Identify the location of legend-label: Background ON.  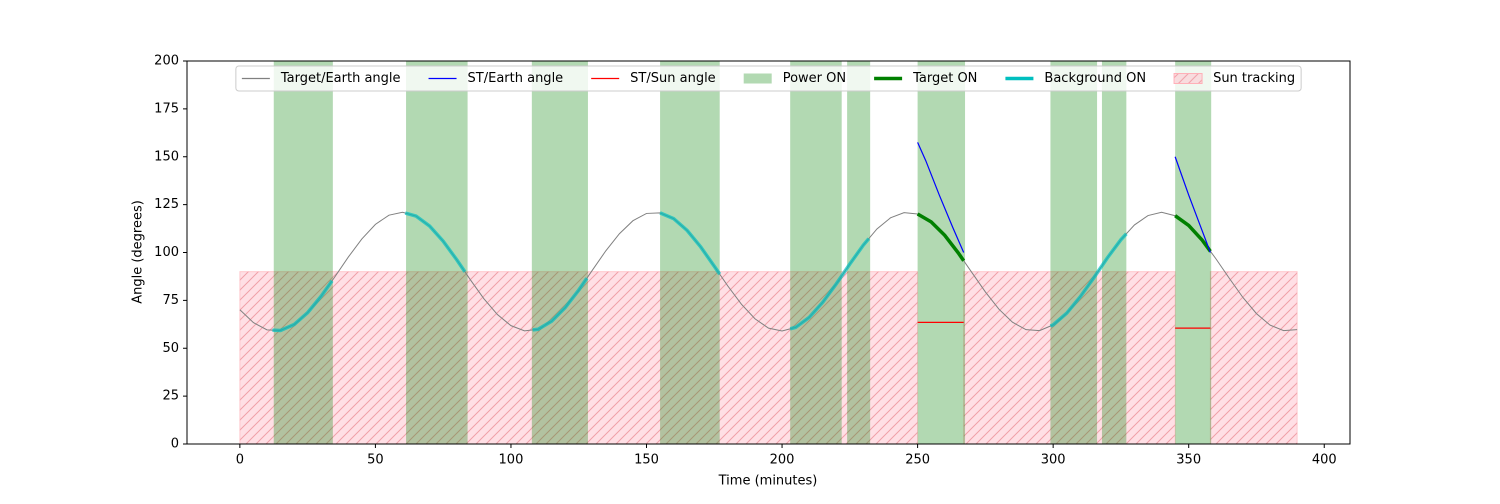
(1095, 78).